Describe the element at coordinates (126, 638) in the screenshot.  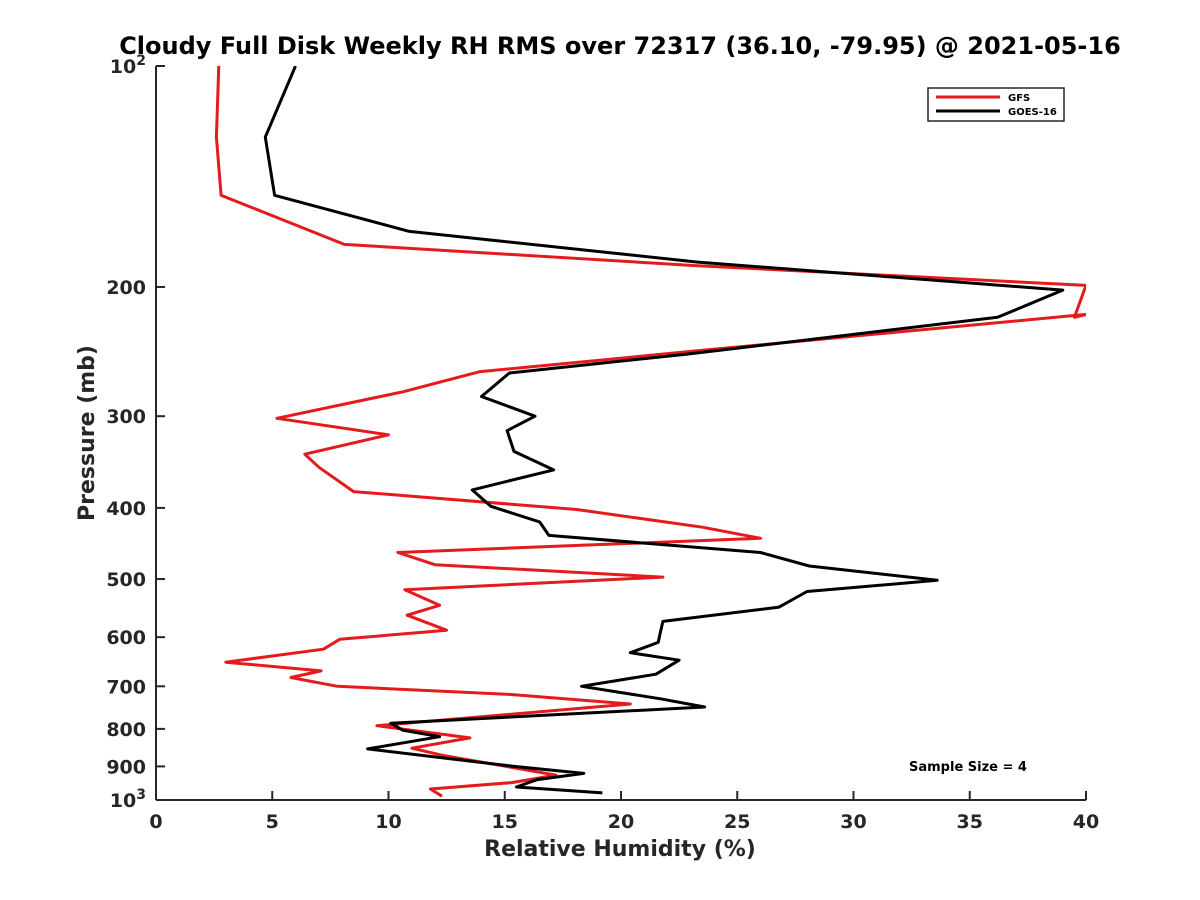
I see `y-tick-label: 600` at that location.